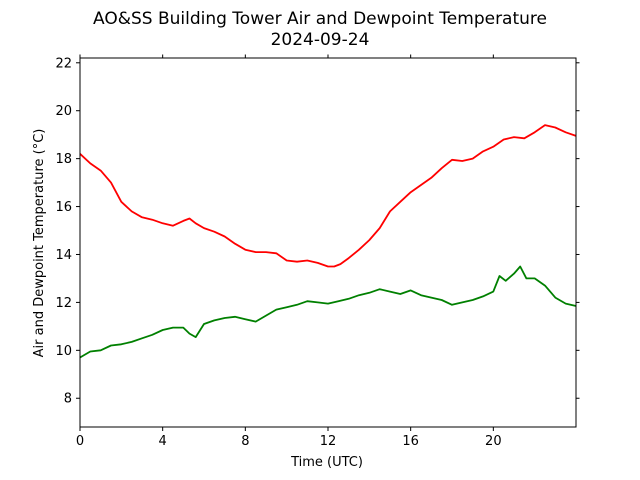  Describe the element at coordinates (493, 441) in the screenshot. I see `x-tick-label: 20` at that location.